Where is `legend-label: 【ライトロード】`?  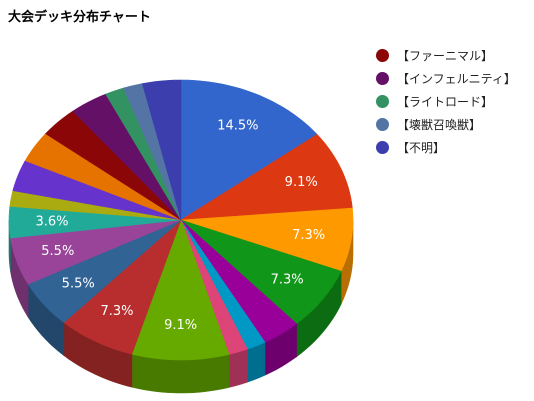
legend-label: 【ライトロード】 is located at coordinates (445, 101).